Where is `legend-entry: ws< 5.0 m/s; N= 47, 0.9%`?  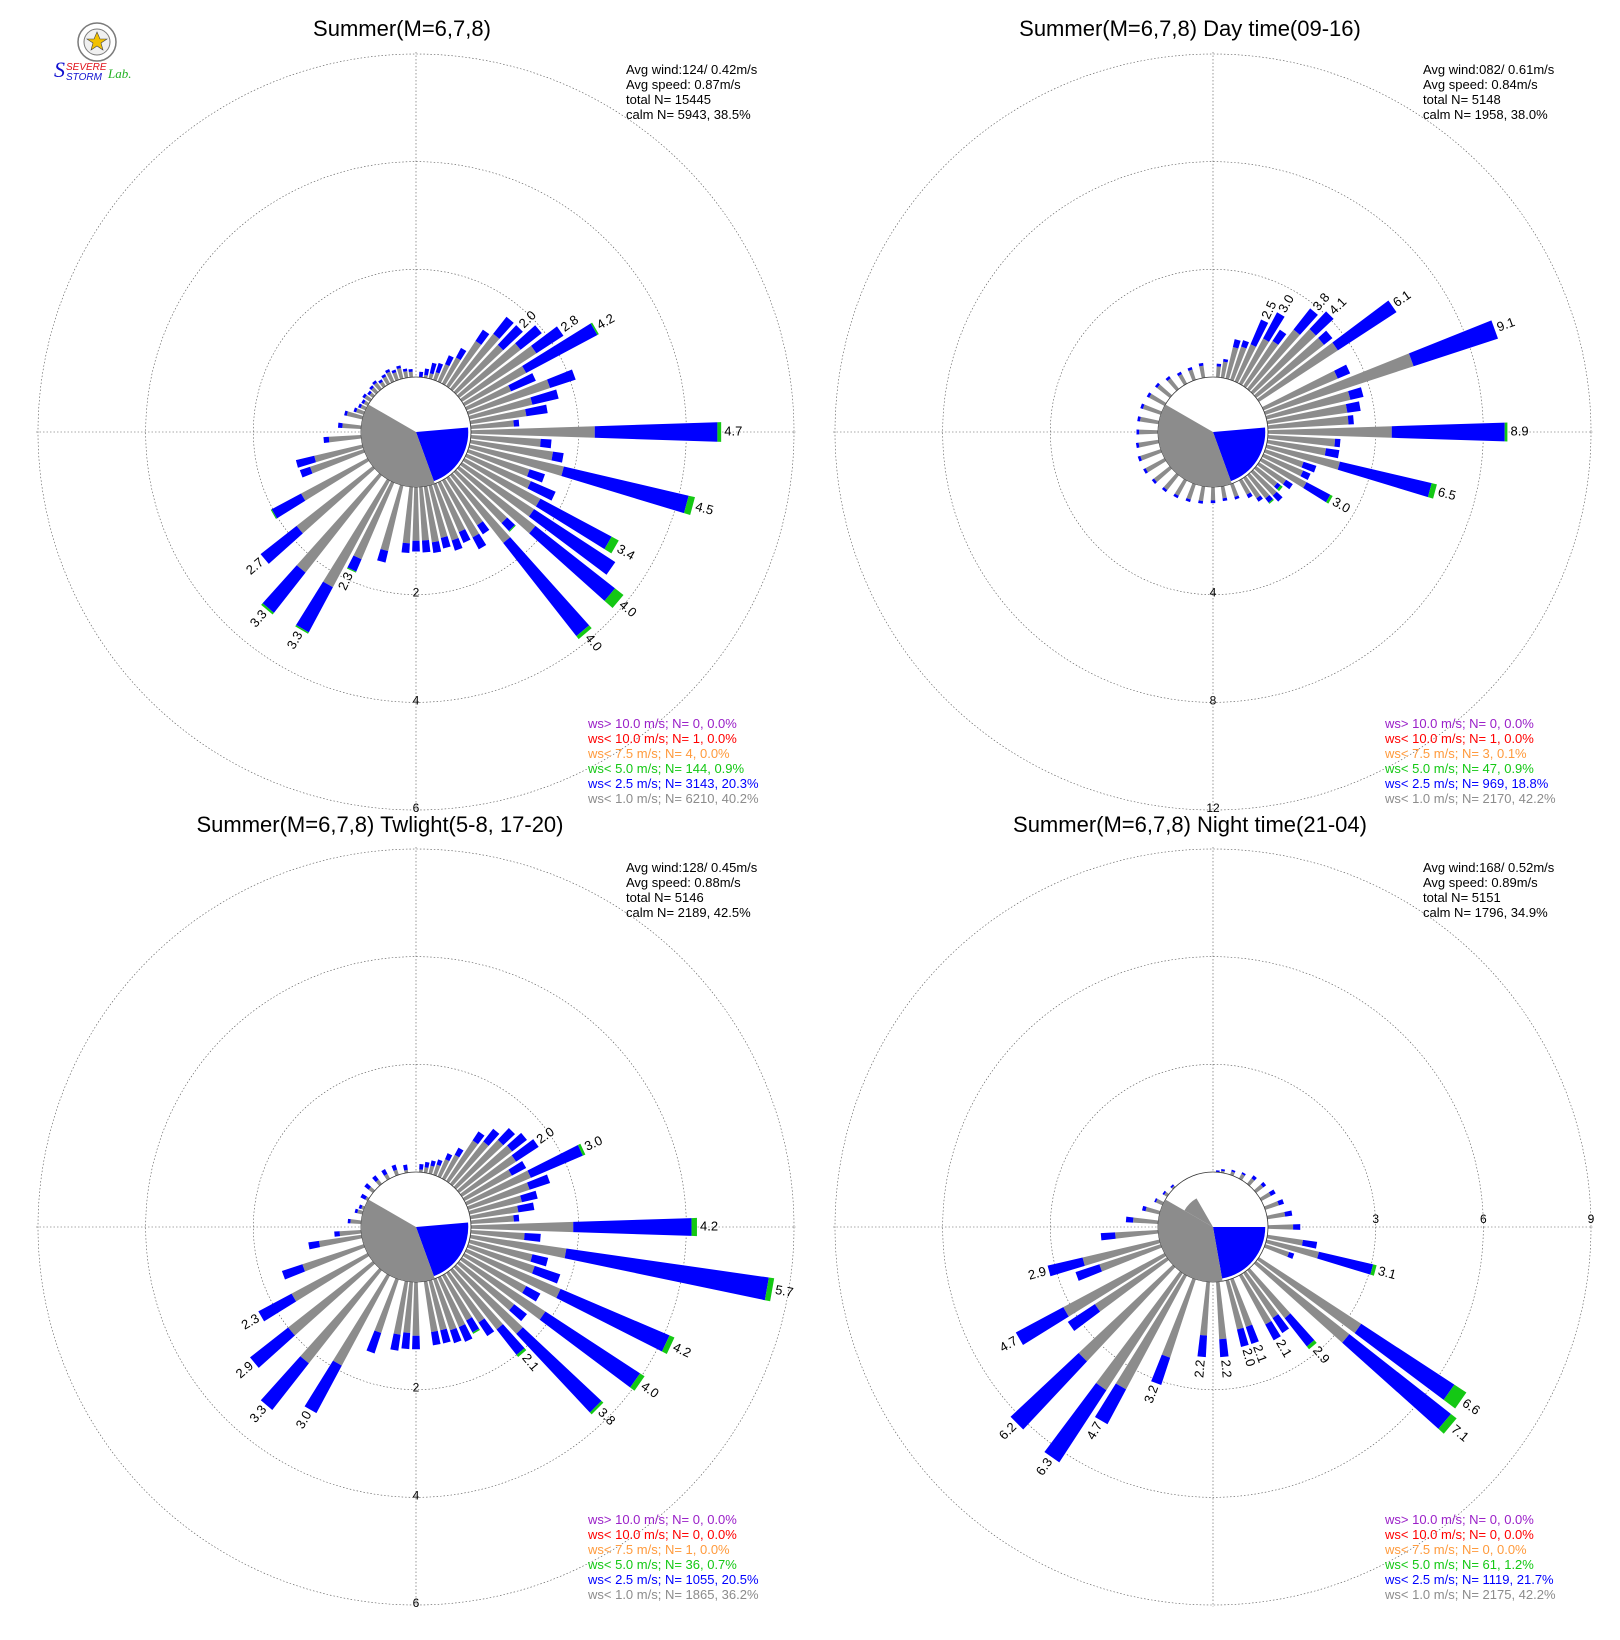
legend-entry: ws< 5.0 m/s; N= 47, 0.9% is located at coordinates (1459, 768).